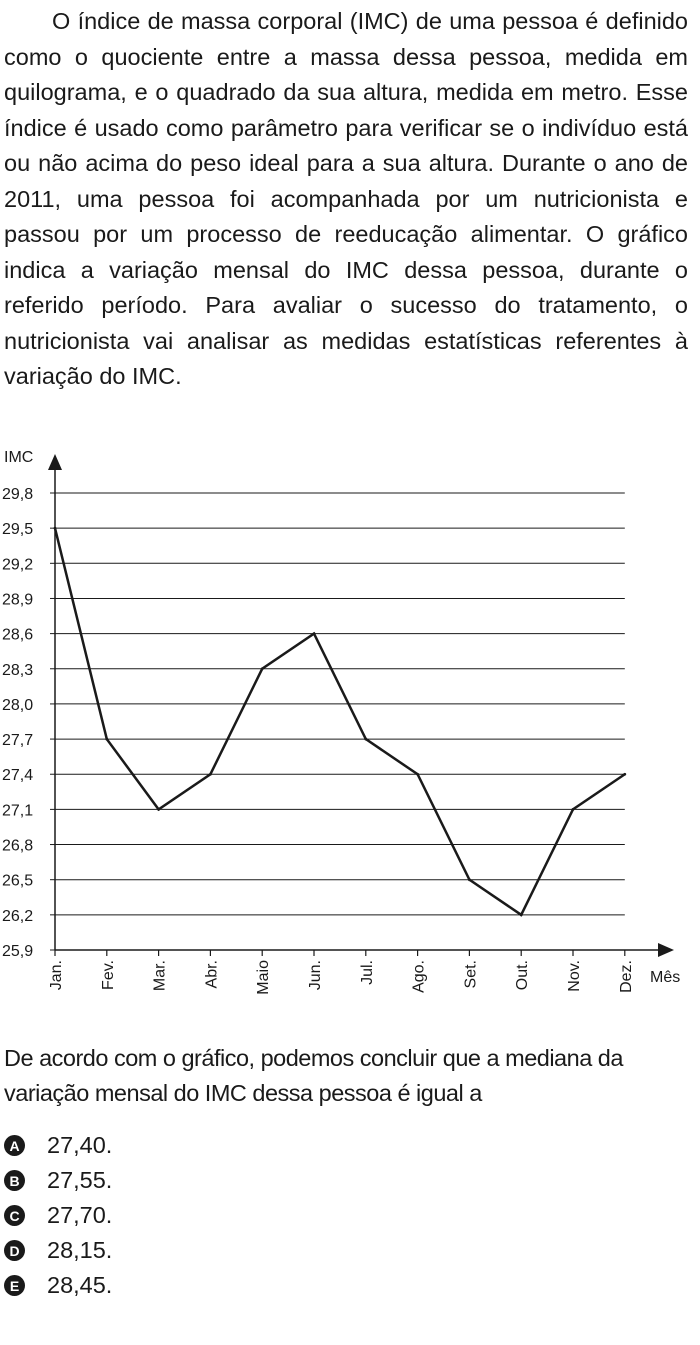  I want to click on x-tick-label: Jun., so click(315, 975).